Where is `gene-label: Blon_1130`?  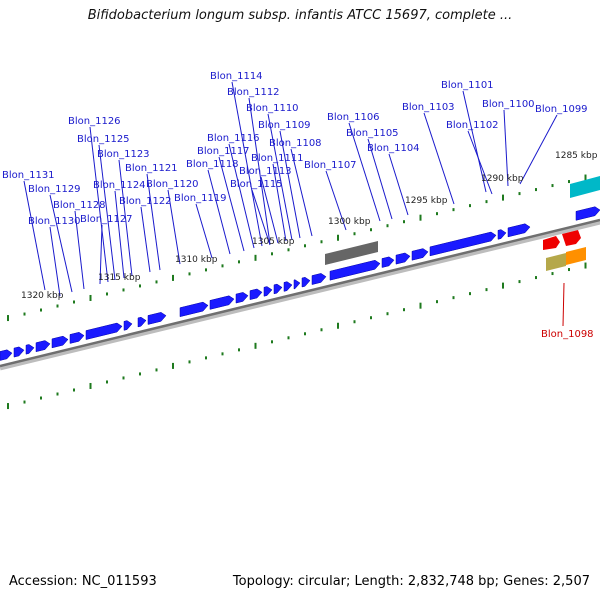
gene-label: Blon_1130 is located at coordinates (54, 221).